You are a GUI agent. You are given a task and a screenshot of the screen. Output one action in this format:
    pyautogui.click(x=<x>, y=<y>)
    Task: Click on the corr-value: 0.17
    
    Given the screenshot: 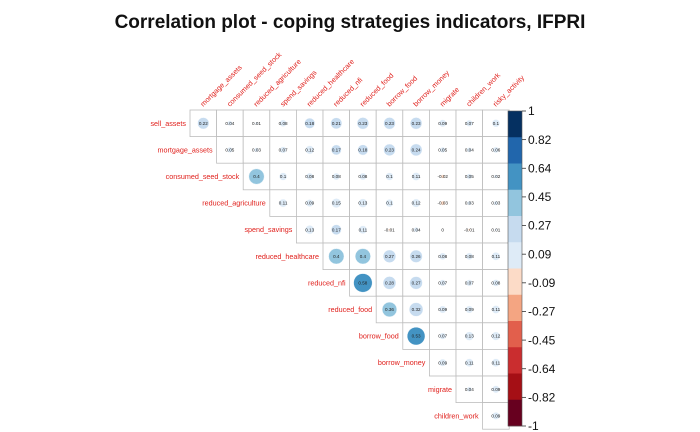 What is the action you would take?
    pyautogui.click(x=336, y=150)
    